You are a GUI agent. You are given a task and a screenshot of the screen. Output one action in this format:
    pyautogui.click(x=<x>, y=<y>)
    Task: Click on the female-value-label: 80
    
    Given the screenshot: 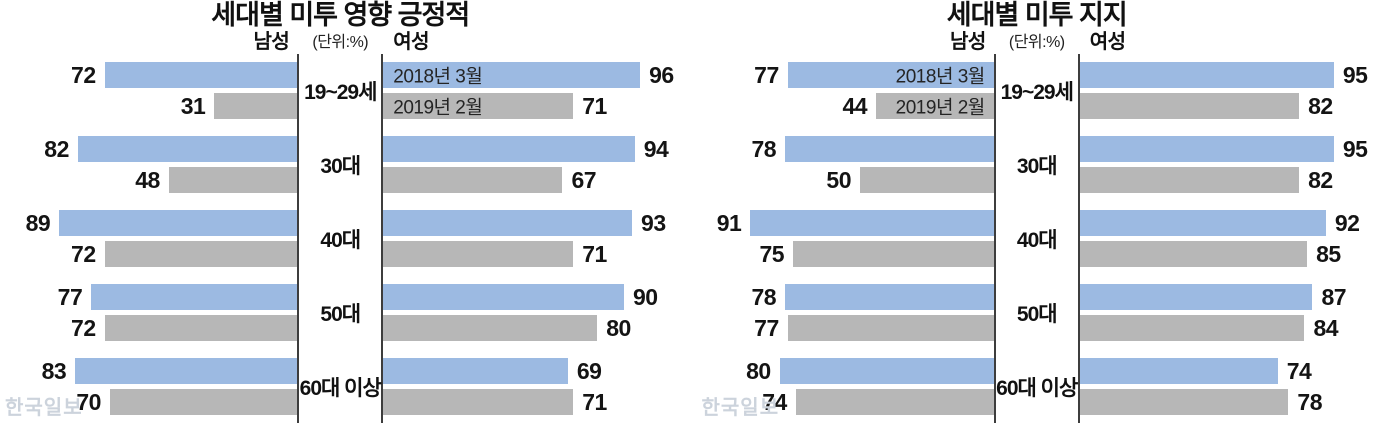 What is the action you would take?
    pyautogui.click(x=618, y=327)
    